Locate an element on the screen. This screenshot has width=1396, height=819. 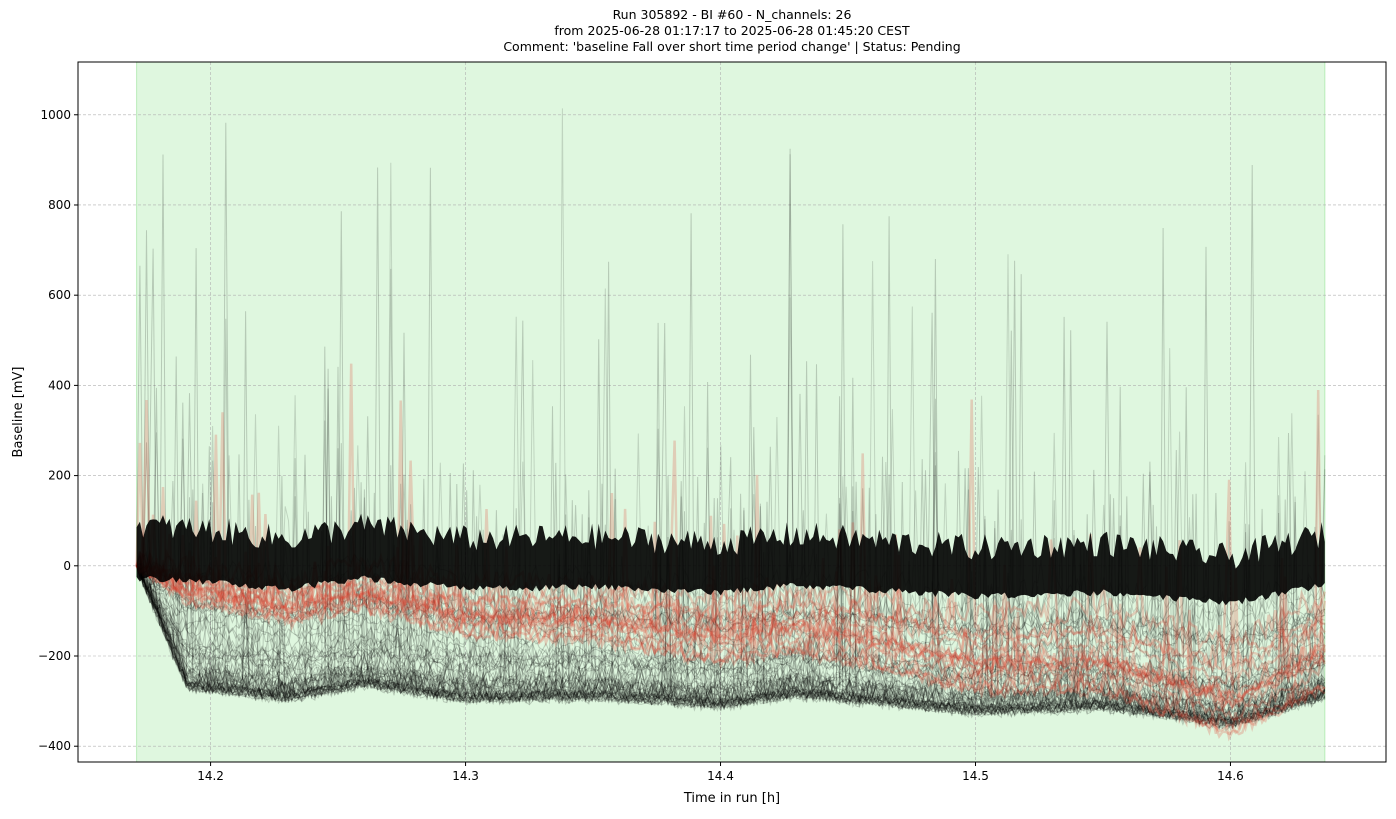
y-tick-label: 800 is located at coordinates (59, 205).